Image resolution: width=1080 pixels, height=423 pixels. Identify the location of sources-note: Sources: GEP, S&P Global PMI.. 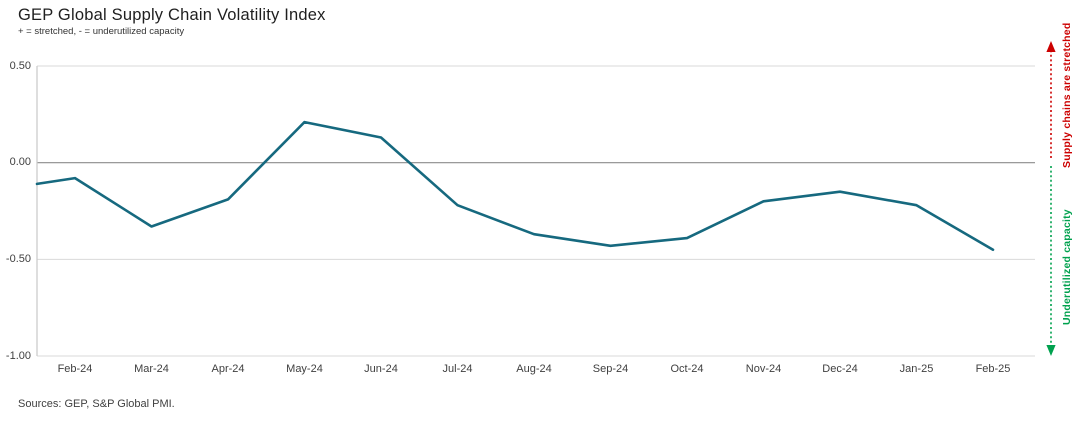
(96, 404).